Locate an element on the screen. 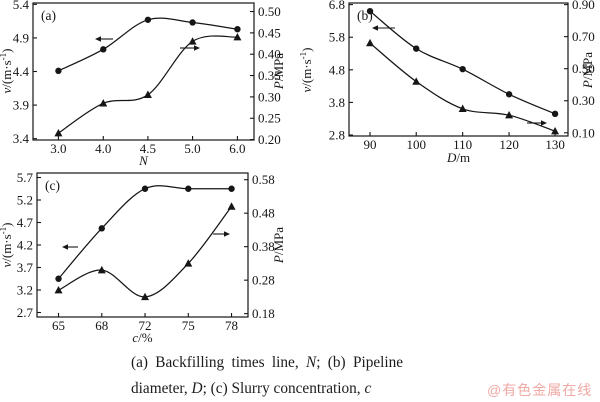 The image size is (600, 402). x-tick-label: 78 is located at coordinates (231, 325).